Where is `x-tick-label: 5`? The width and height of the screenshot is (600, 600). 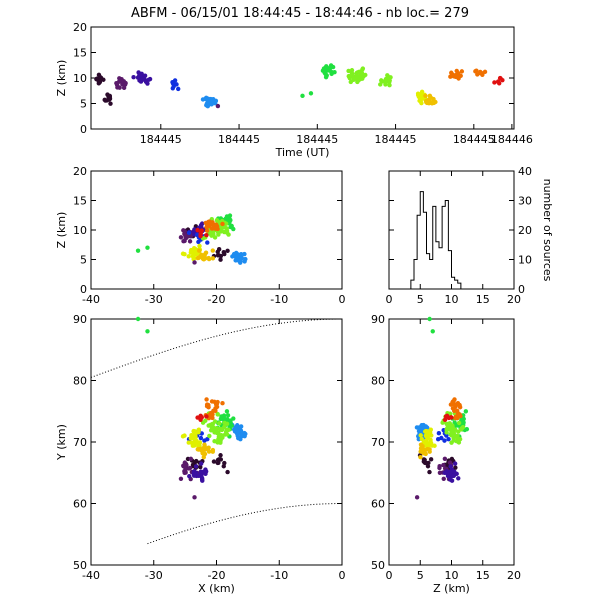 x-tick-label: 5 is located at coordinates (420, 575).